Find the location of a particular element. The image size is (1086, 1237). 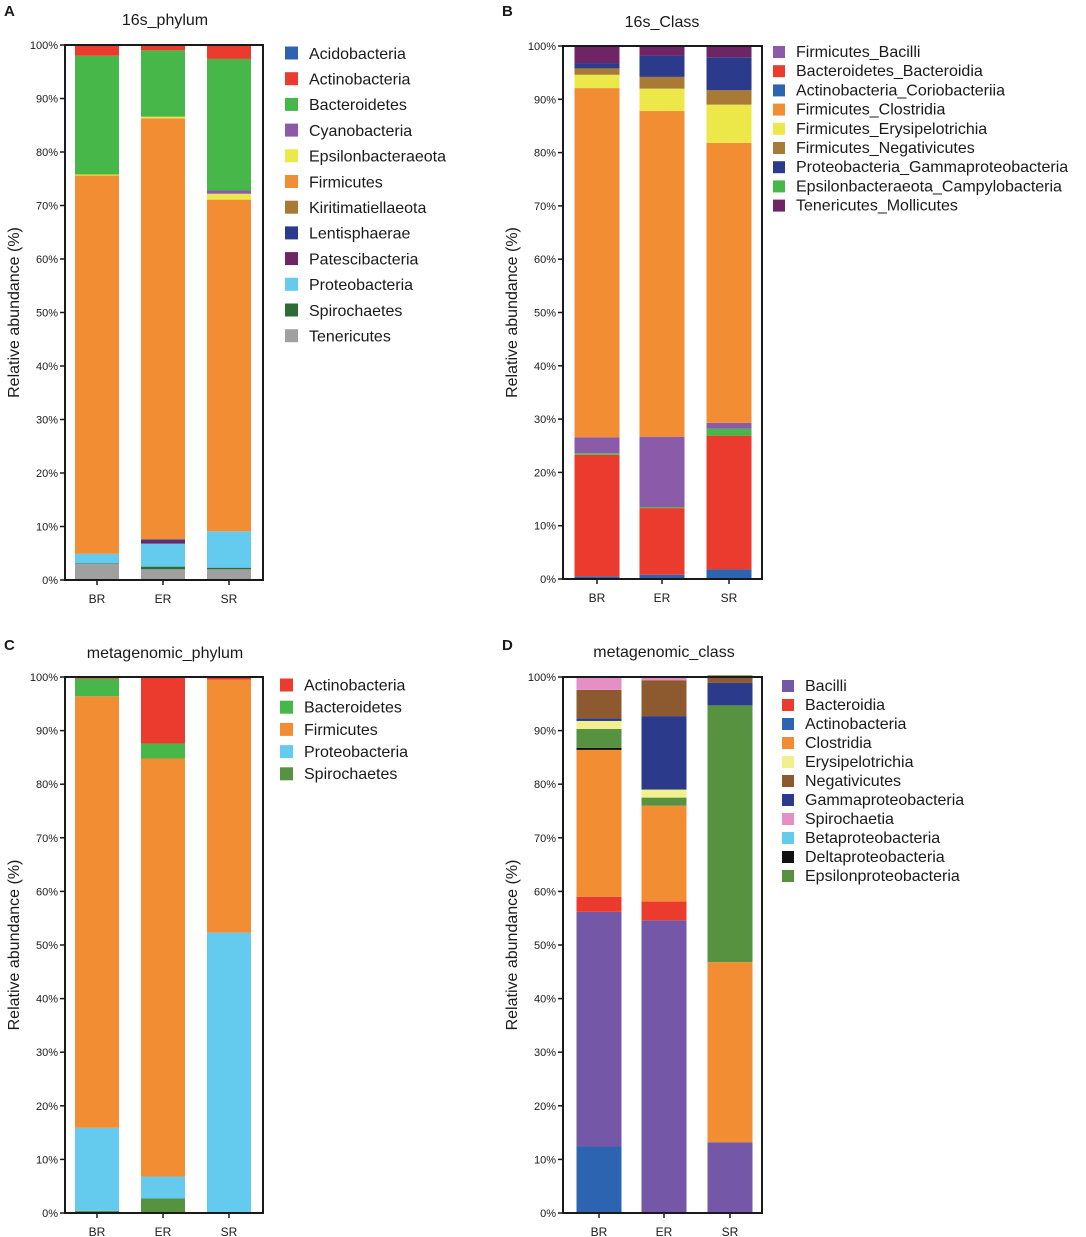

panel-letter: C is located at coordinates (9, 645).